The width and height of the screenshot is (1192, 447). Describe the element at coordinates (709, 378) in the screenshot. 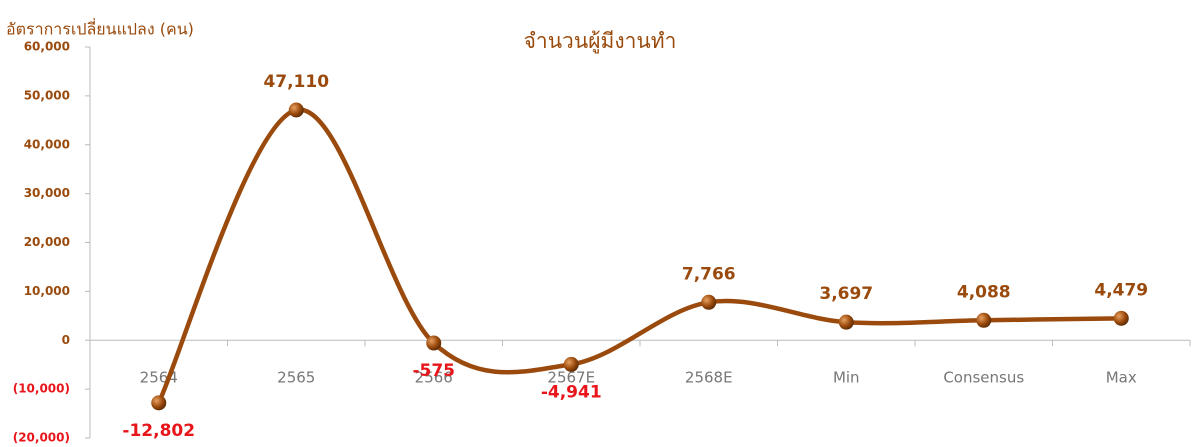

I see `x-tick-label: 2568E` at that location.